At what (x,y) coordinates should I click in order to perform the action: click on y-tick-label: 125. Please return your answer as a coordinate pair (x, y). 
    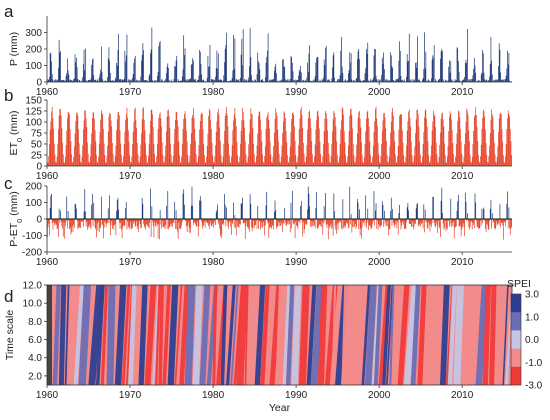
    Looking at the image, I should click on (33, 112).